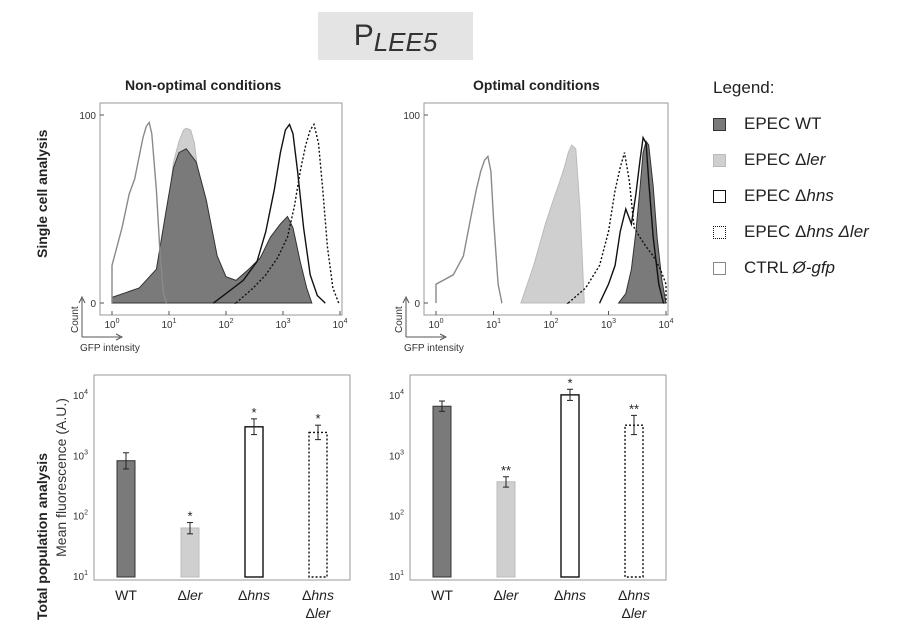 Image resolution: width=903 pixels, height=628 pixels. I want to click on legend-item: EPEC Δhns Δler, so click(805, 232).